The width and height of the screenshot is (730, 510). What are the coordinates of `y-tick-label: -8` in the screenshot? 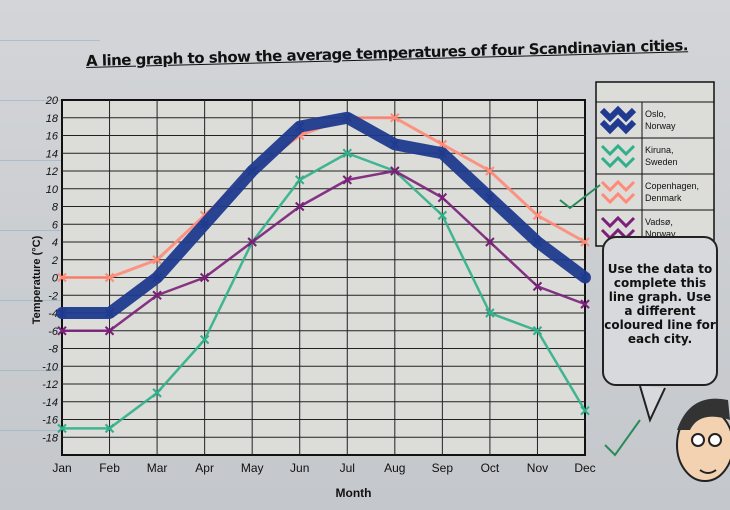 It's located at (53, 350).